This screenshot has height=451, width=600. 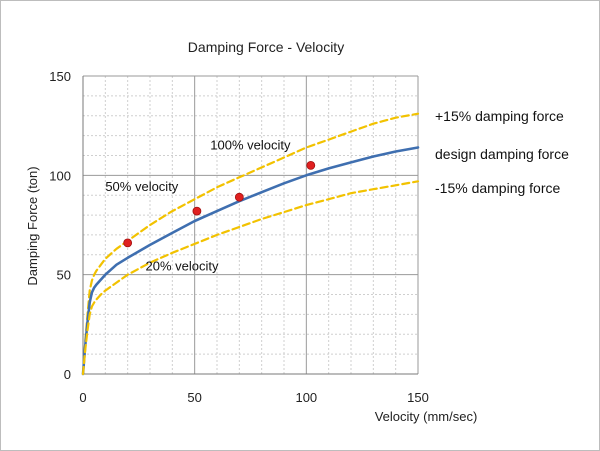 I want to click on y-tick-label: 150, so click(x=60, y=76).